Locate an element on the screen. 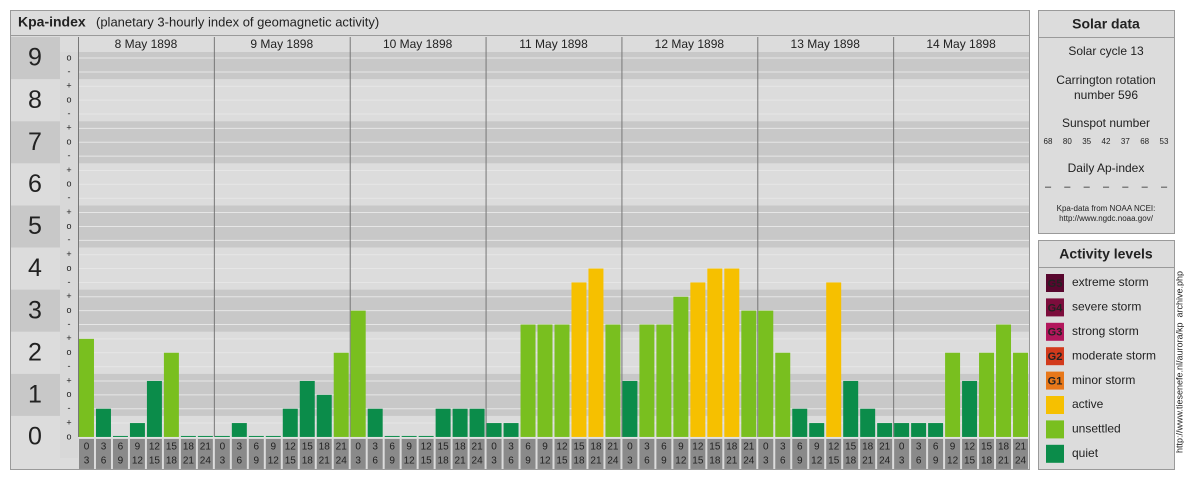 Image resolution: width=1184 pixels, height=480 pixels. date-label: 14 May 1898 is located at coordinates (961, 44).